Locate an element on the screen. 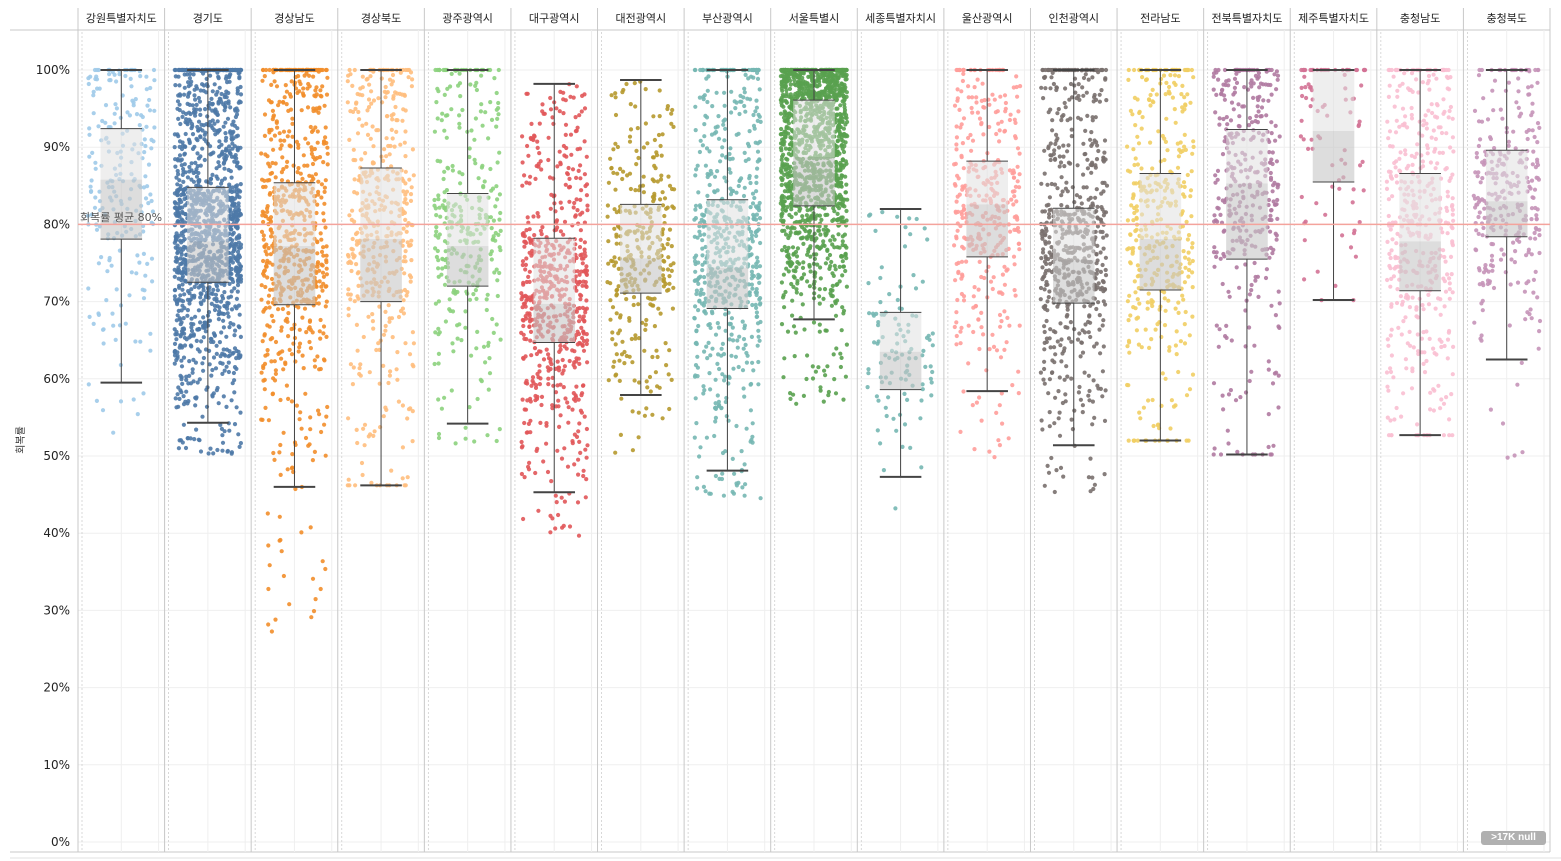 Image resolution: width=1561 pixels, height=861 pixels. panel-header-label: 광주광역시 is located at coordinates (467, 18).